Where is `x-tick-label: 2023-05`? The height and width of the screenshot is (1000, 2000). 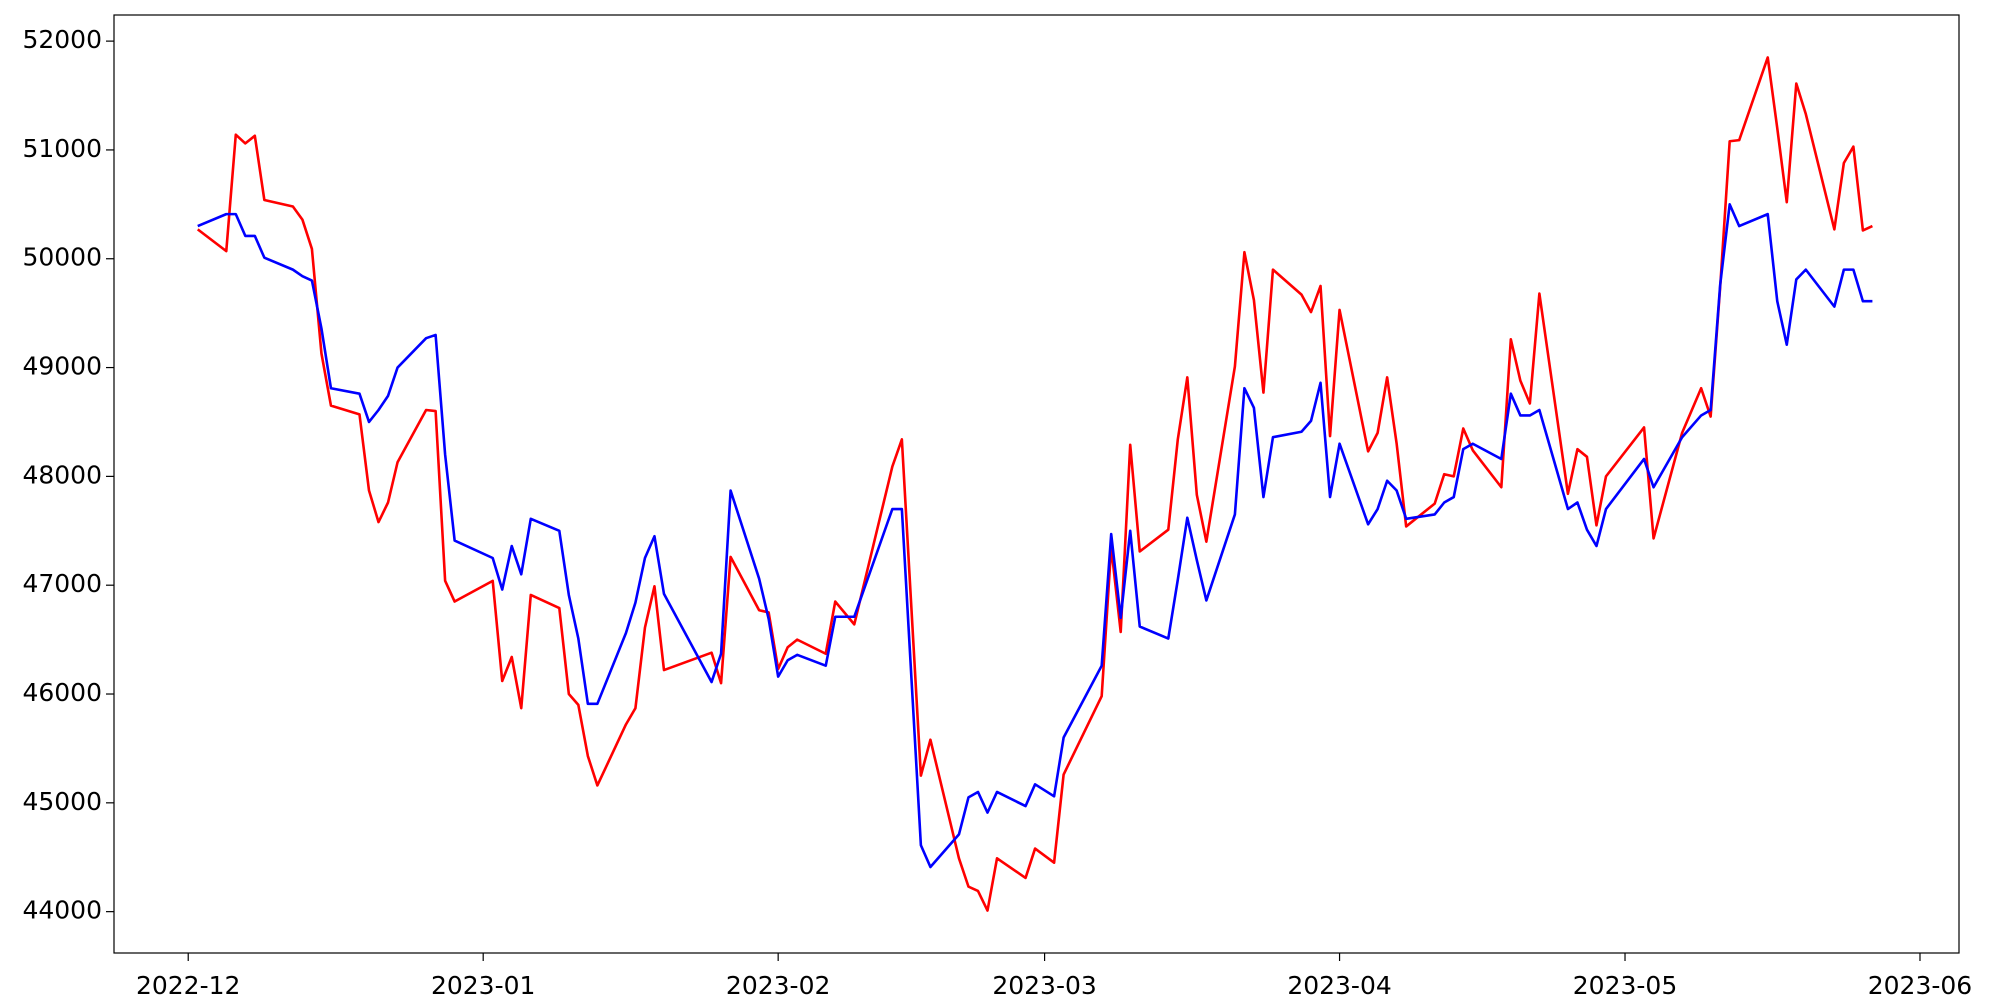
x-tick-label: 2023-05 is located at coordinates (1625, 985).